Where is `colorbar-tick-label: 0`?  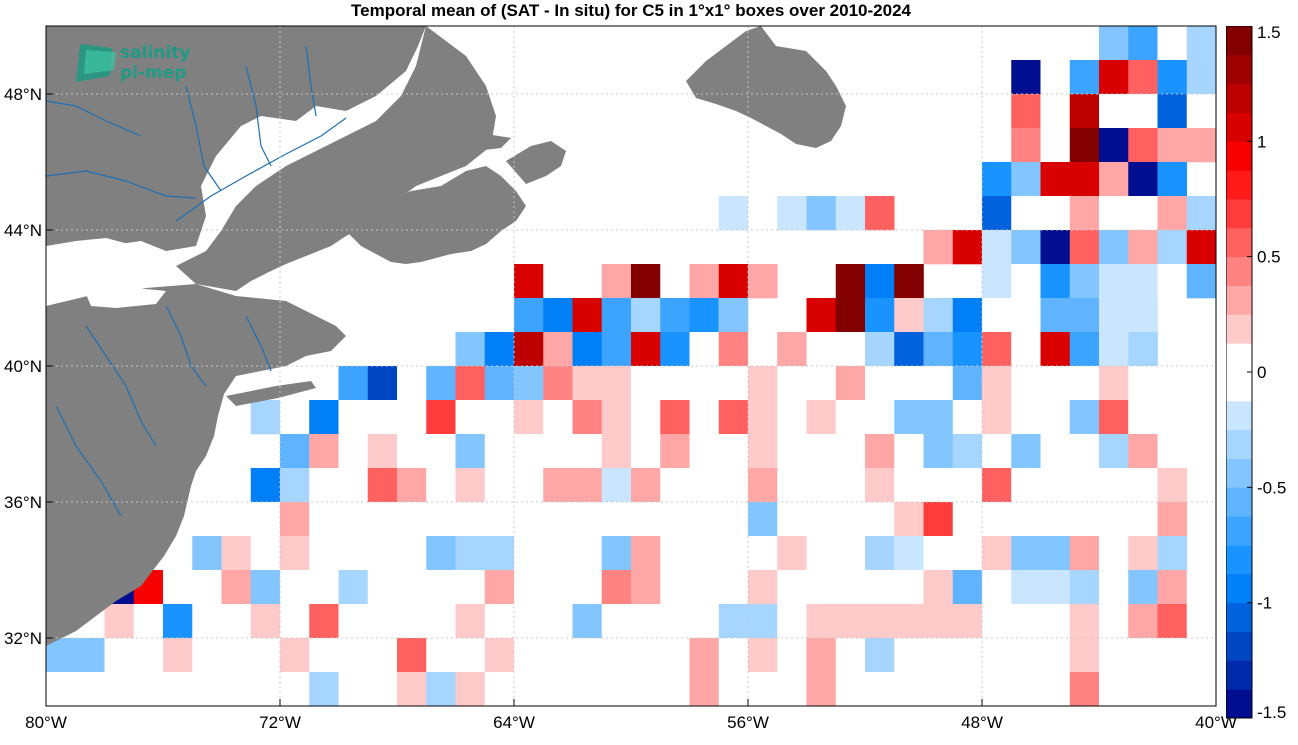
colorbar-tick-label: 0 is located at coordinates (1261, 372).